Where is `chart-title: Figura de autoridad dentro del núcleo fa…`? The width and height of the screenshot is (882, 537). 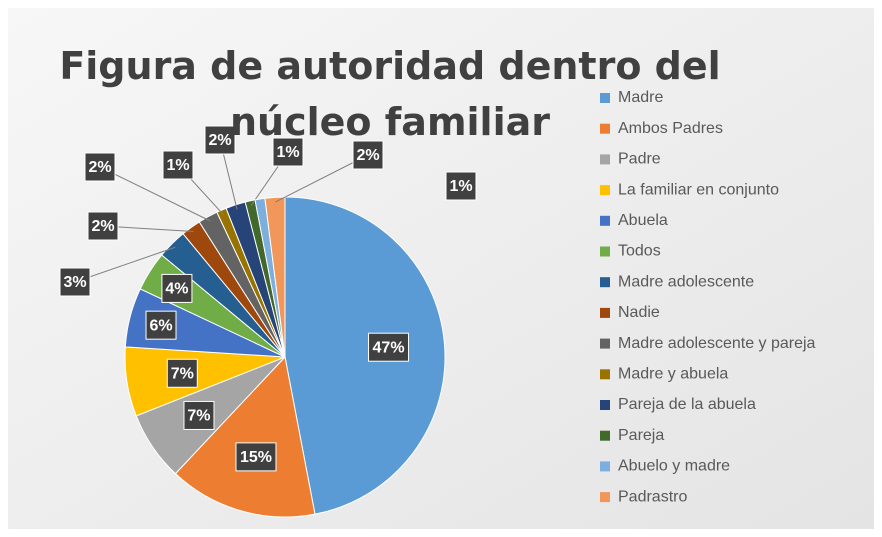
chart-title: Figura de autoridad dentro del núcleo fa… is located at coordinates (390, 94).